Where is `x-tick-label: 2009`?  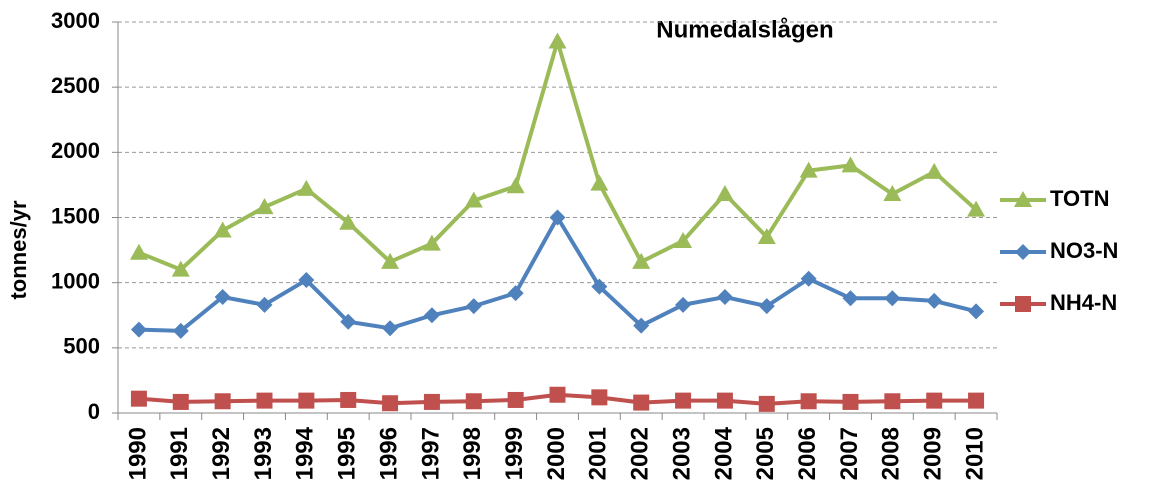 x-tick-label: 2009 is located at coordinates (933, 453).